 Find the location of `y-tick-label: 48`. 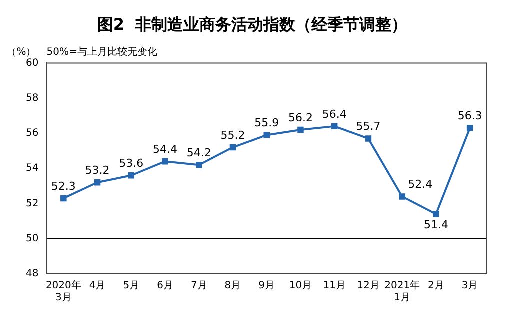

y-tick-label: 48 is located at coordinates (32, 274).